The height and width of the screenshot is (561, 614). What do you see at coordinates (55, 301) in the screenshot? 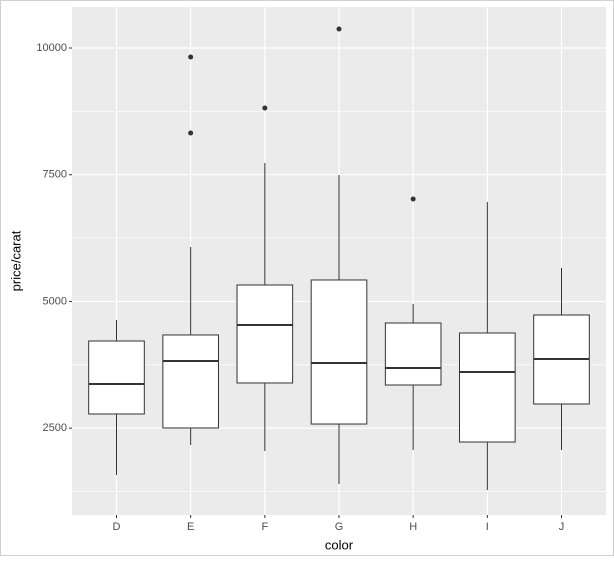
I see `y-tick-label: 5000` at bounding box center [55, 301].